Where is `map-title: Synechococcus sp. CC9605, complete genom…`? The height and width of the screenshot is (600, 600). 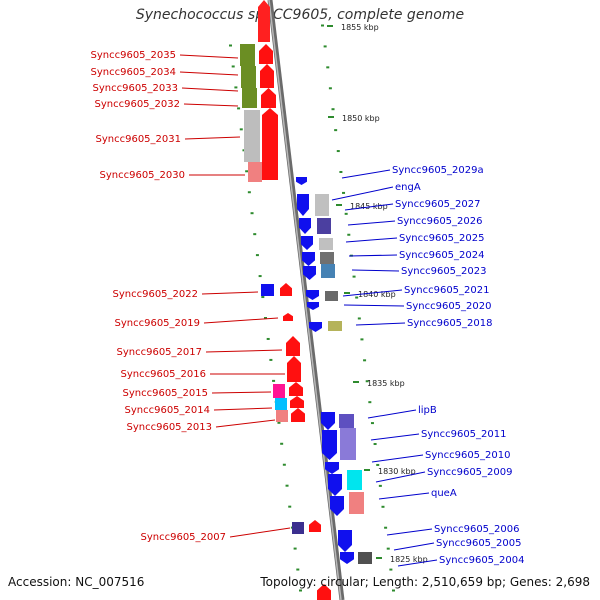 map-title: Synechococcus sp. CC9605, complete genom… is located at coordinates (300, 15).